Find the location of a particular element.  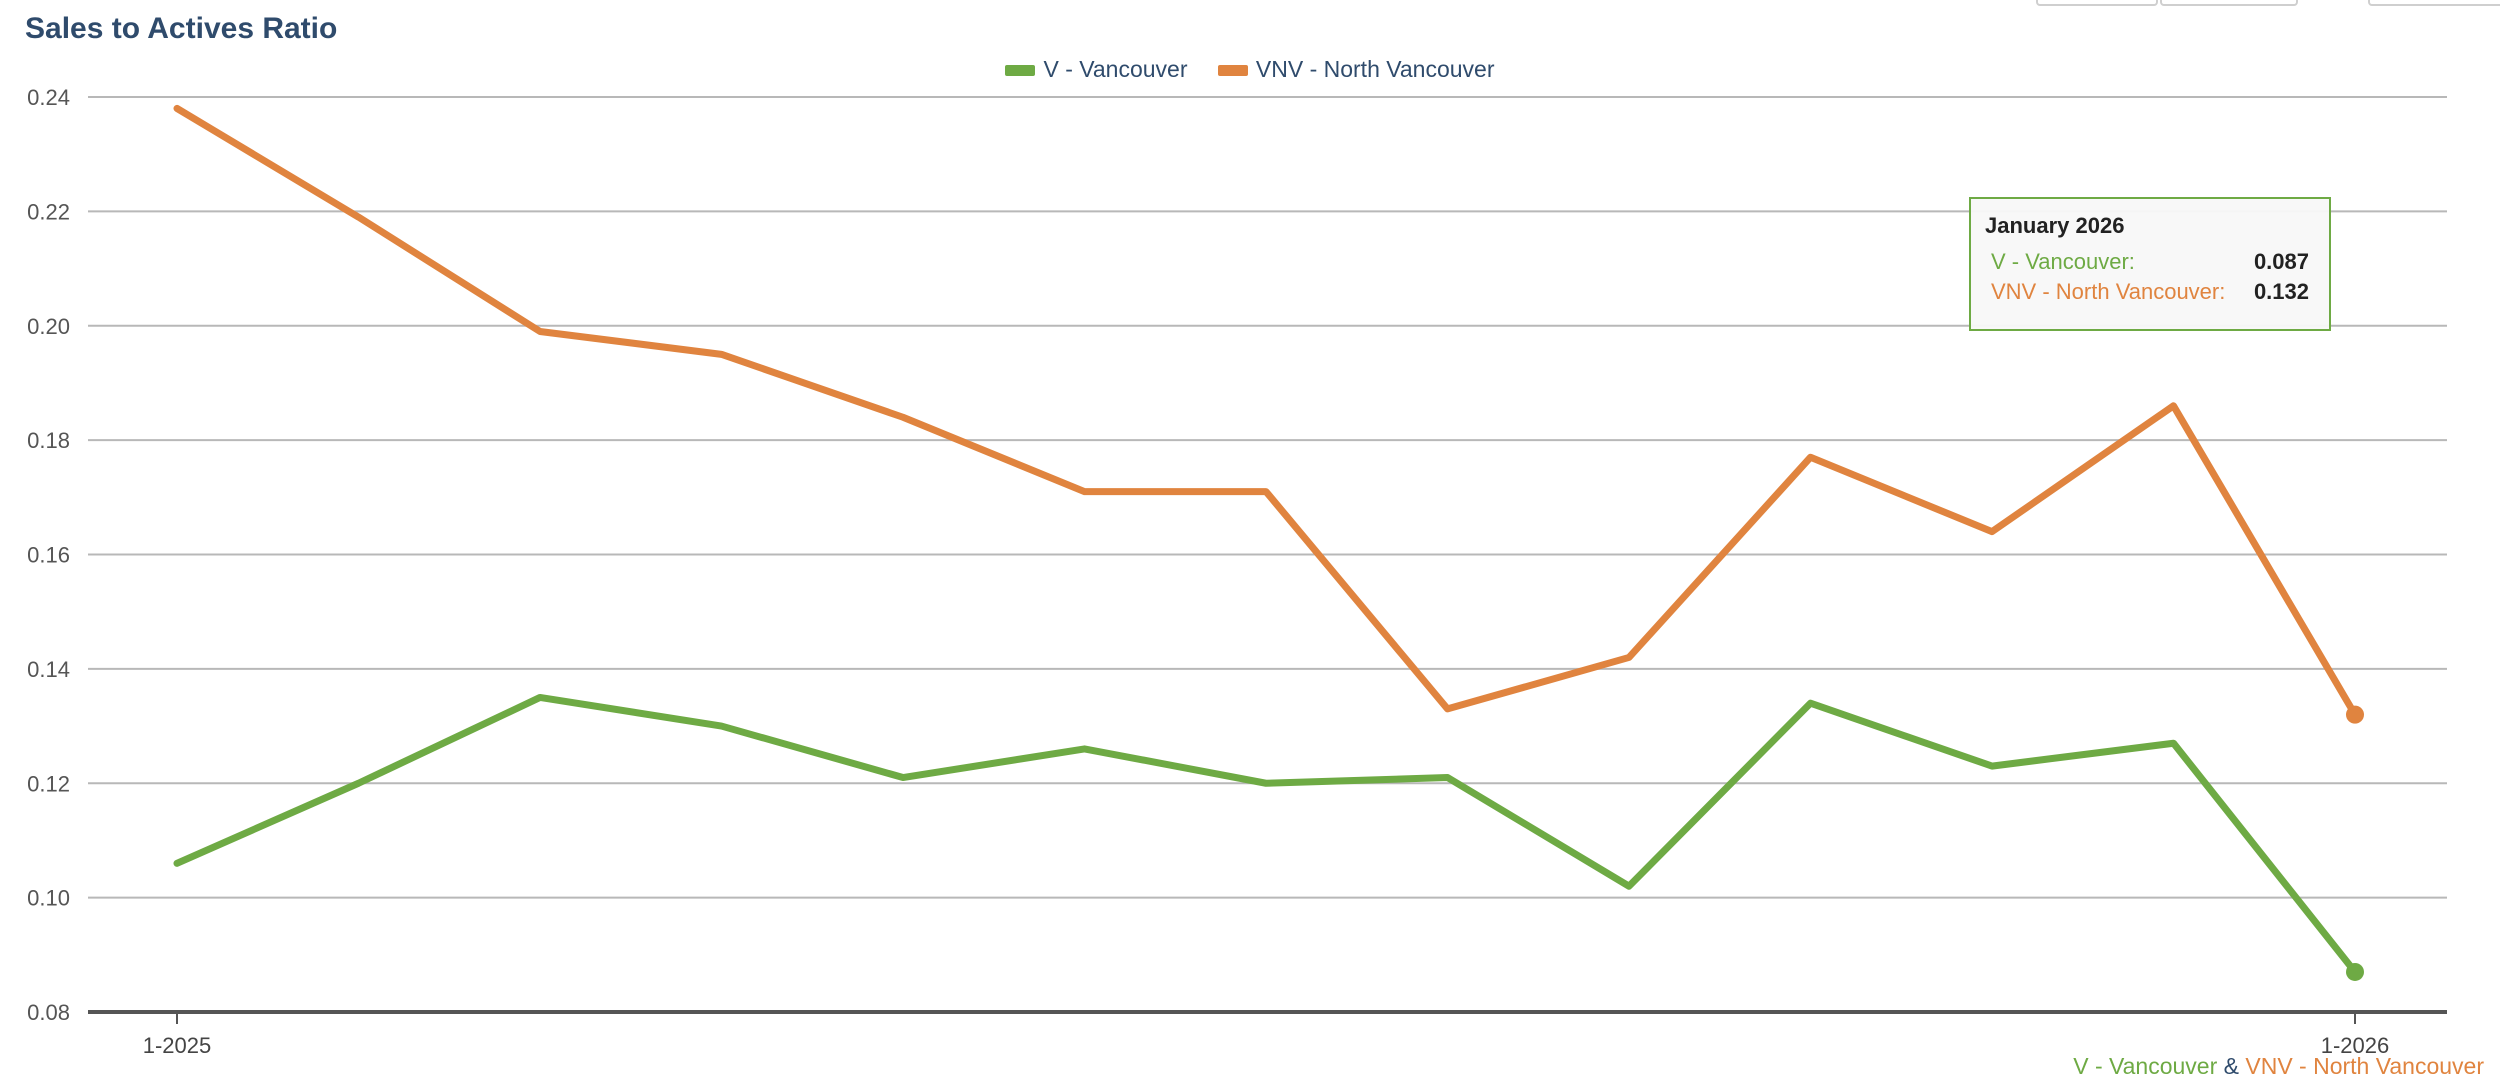

tooltip-row-north-vancouver: VNV - North Vancouver: 0.132 is located at coordinates (2150, 292).